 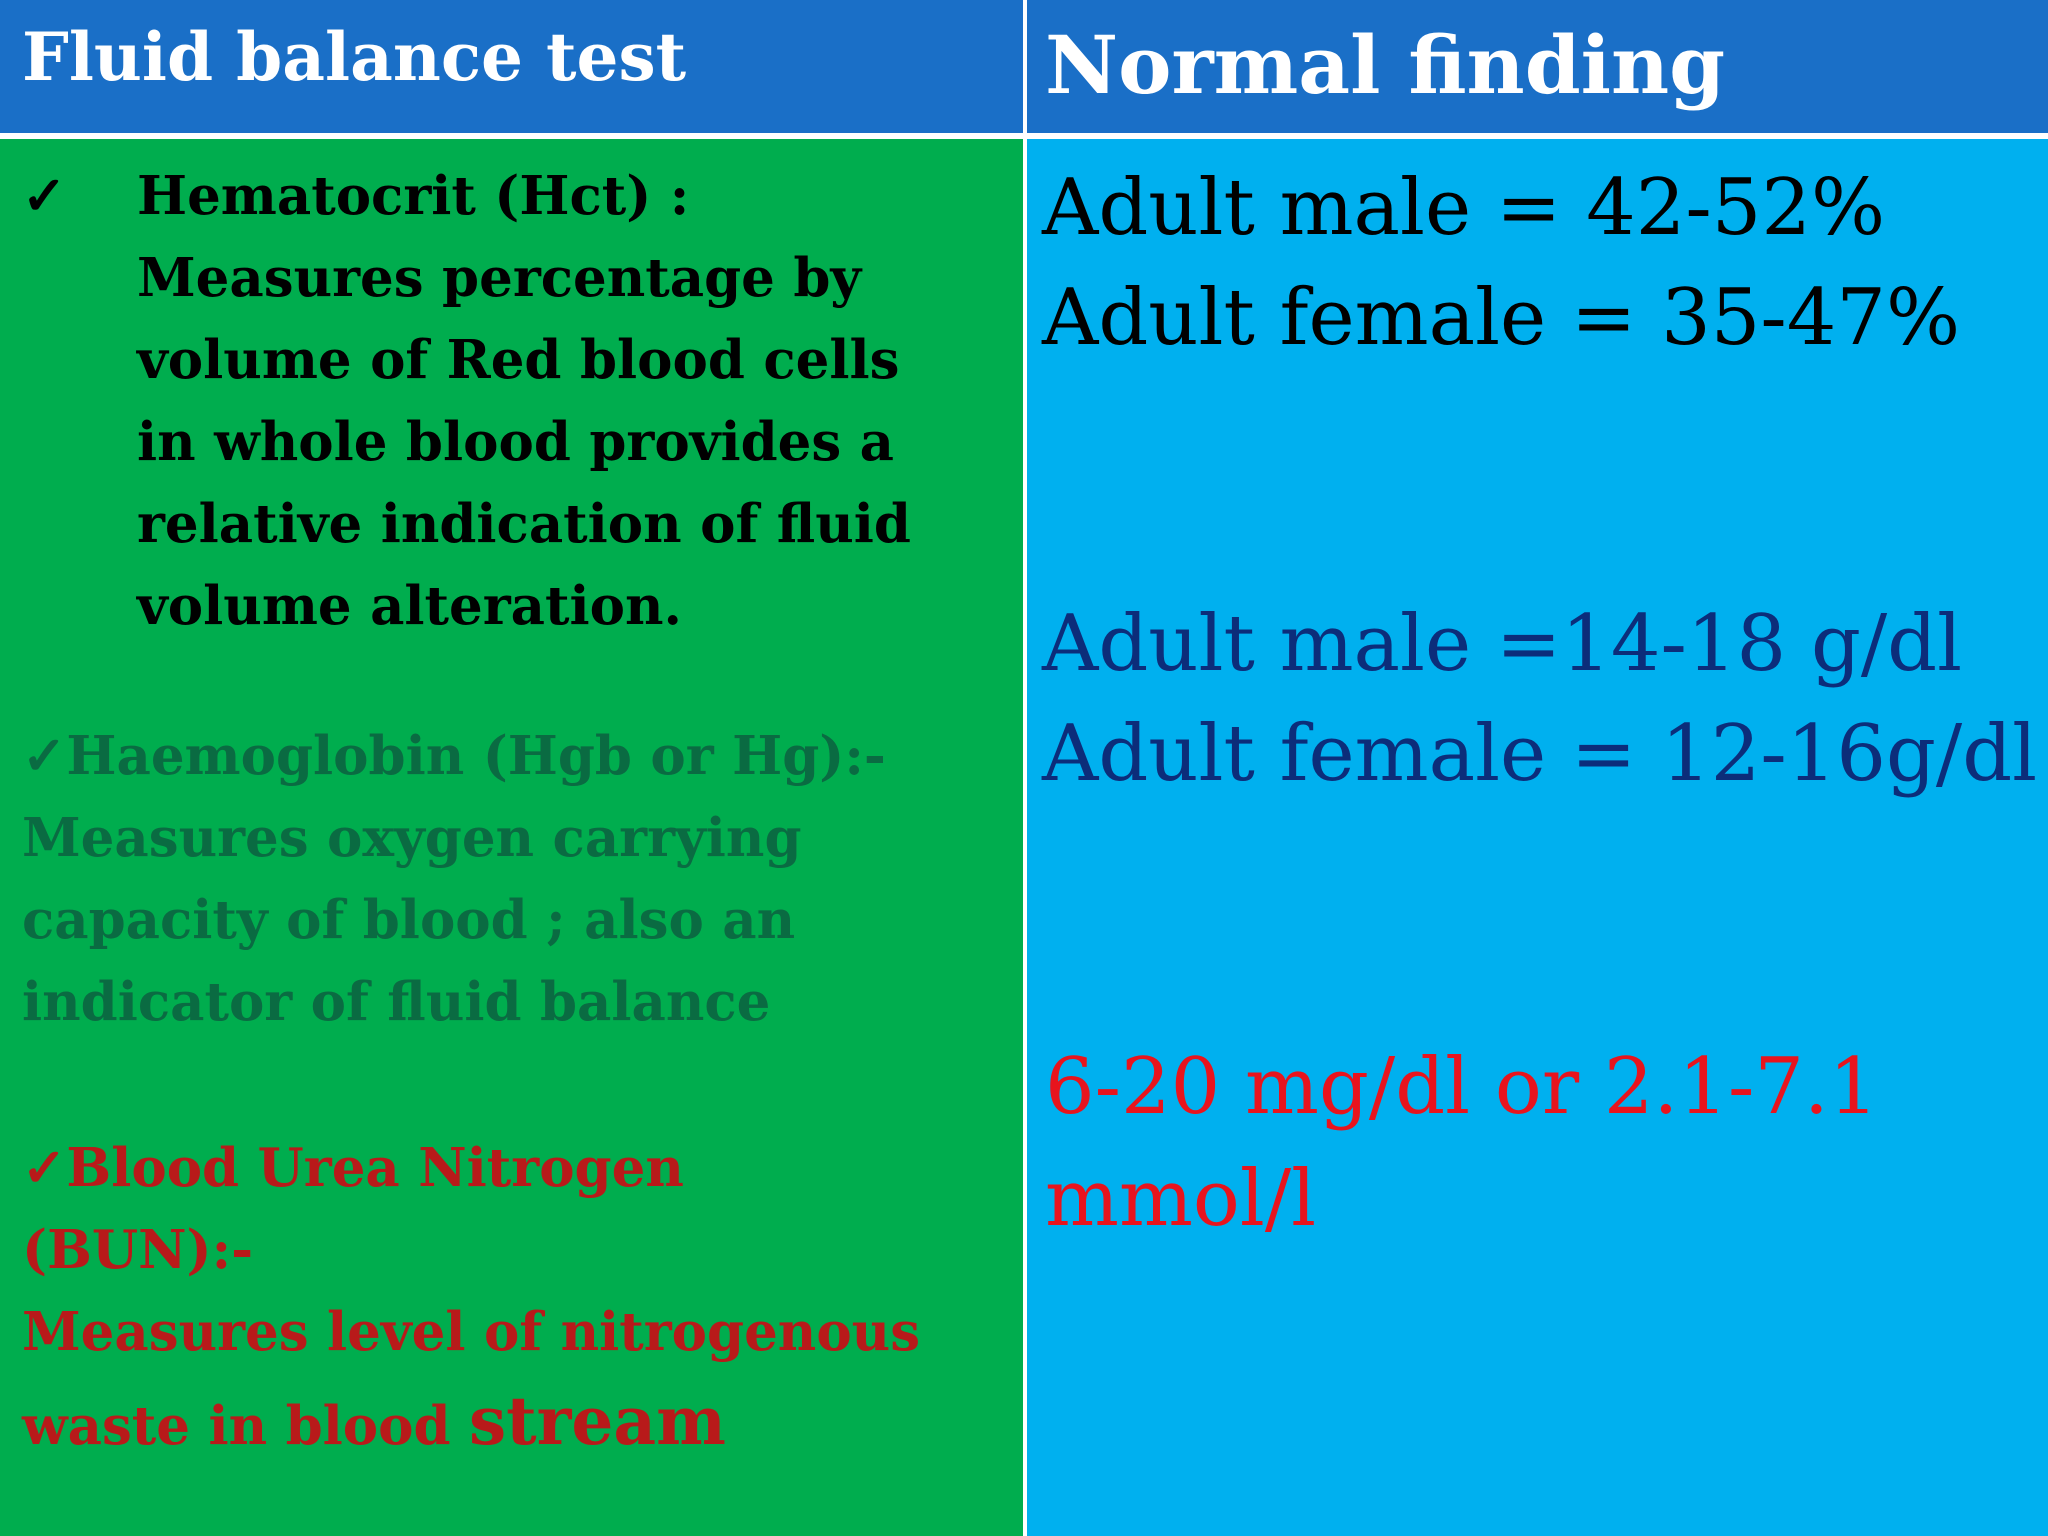 What do you see at coordinates (1461, 1143) in the screenshot?
I see `bun-finding: 6-20 mg/dl or 2.1-7.1 mmol/l` at bounding box center [1461, 1143].